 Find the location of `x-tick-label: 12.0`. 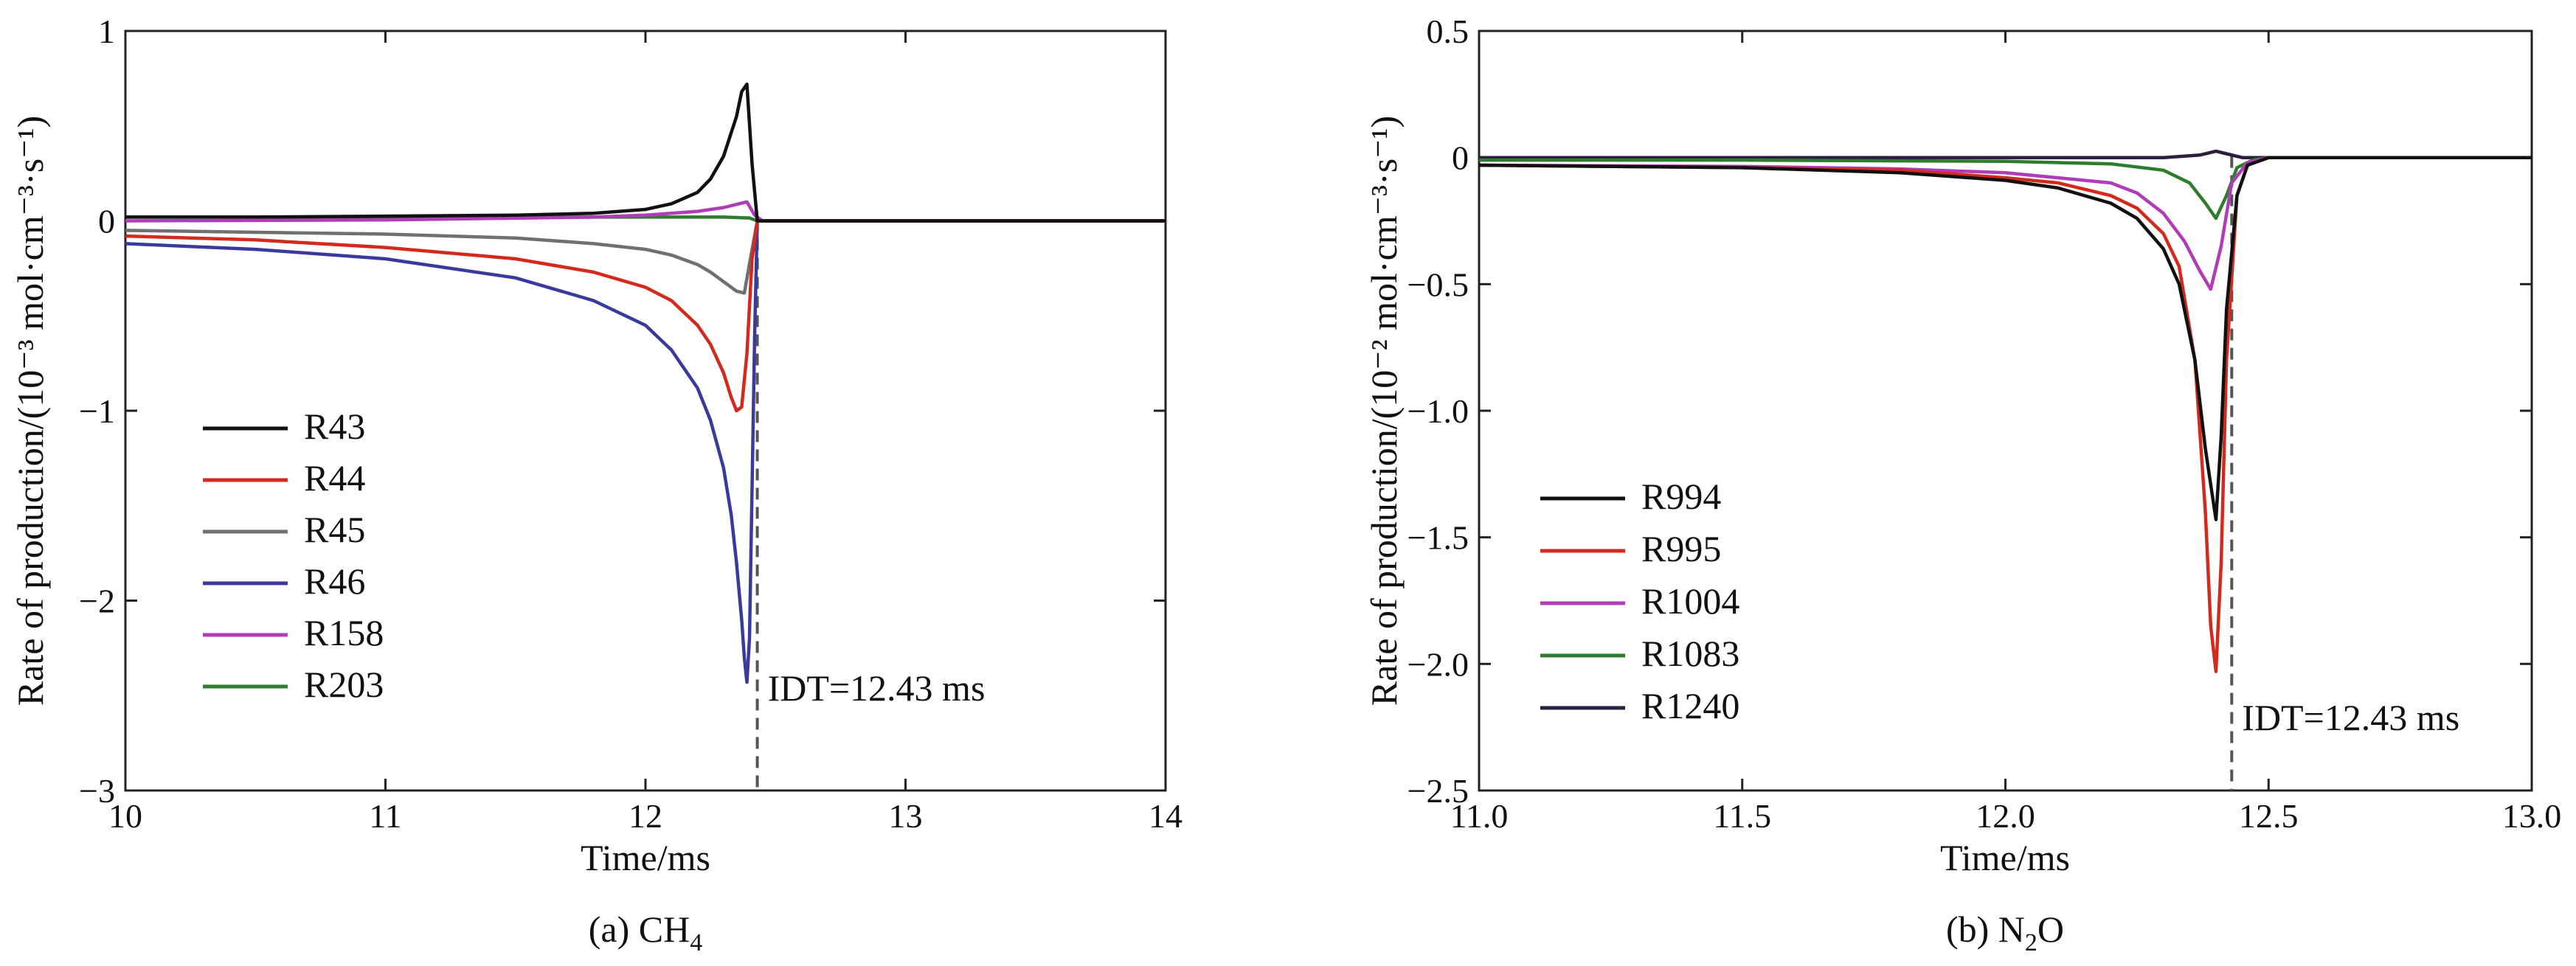

x-tick-label: 12.0 is located at coordinates (2006, 816).